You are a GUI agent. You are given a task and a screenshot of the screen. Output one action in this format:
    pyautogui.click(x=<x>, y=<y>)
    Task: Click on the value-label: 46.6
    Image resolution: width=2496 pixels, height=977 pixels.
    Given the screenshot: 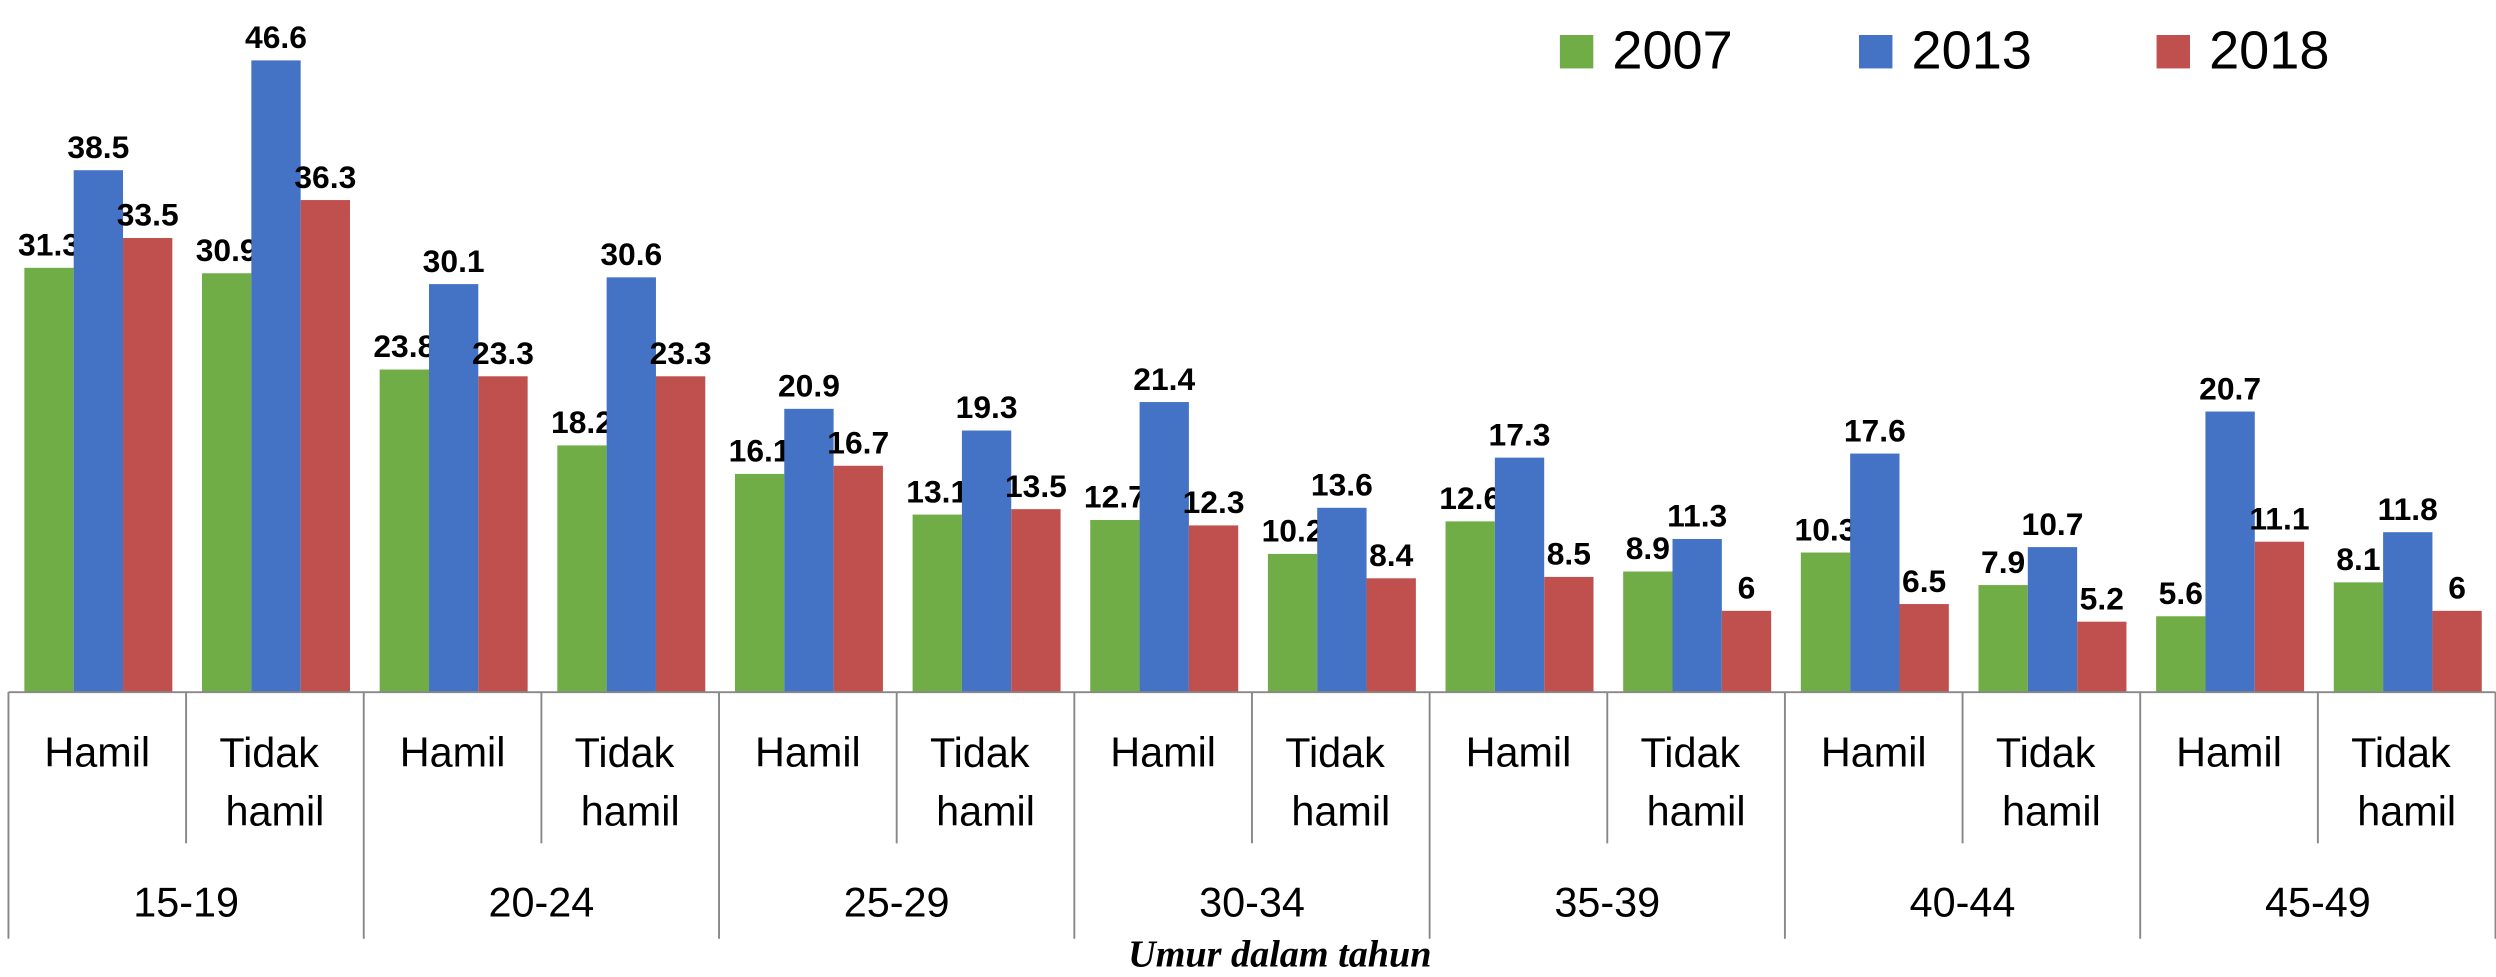 What is the action you would take?
    pyautogui.click(x=276, y=37)
    